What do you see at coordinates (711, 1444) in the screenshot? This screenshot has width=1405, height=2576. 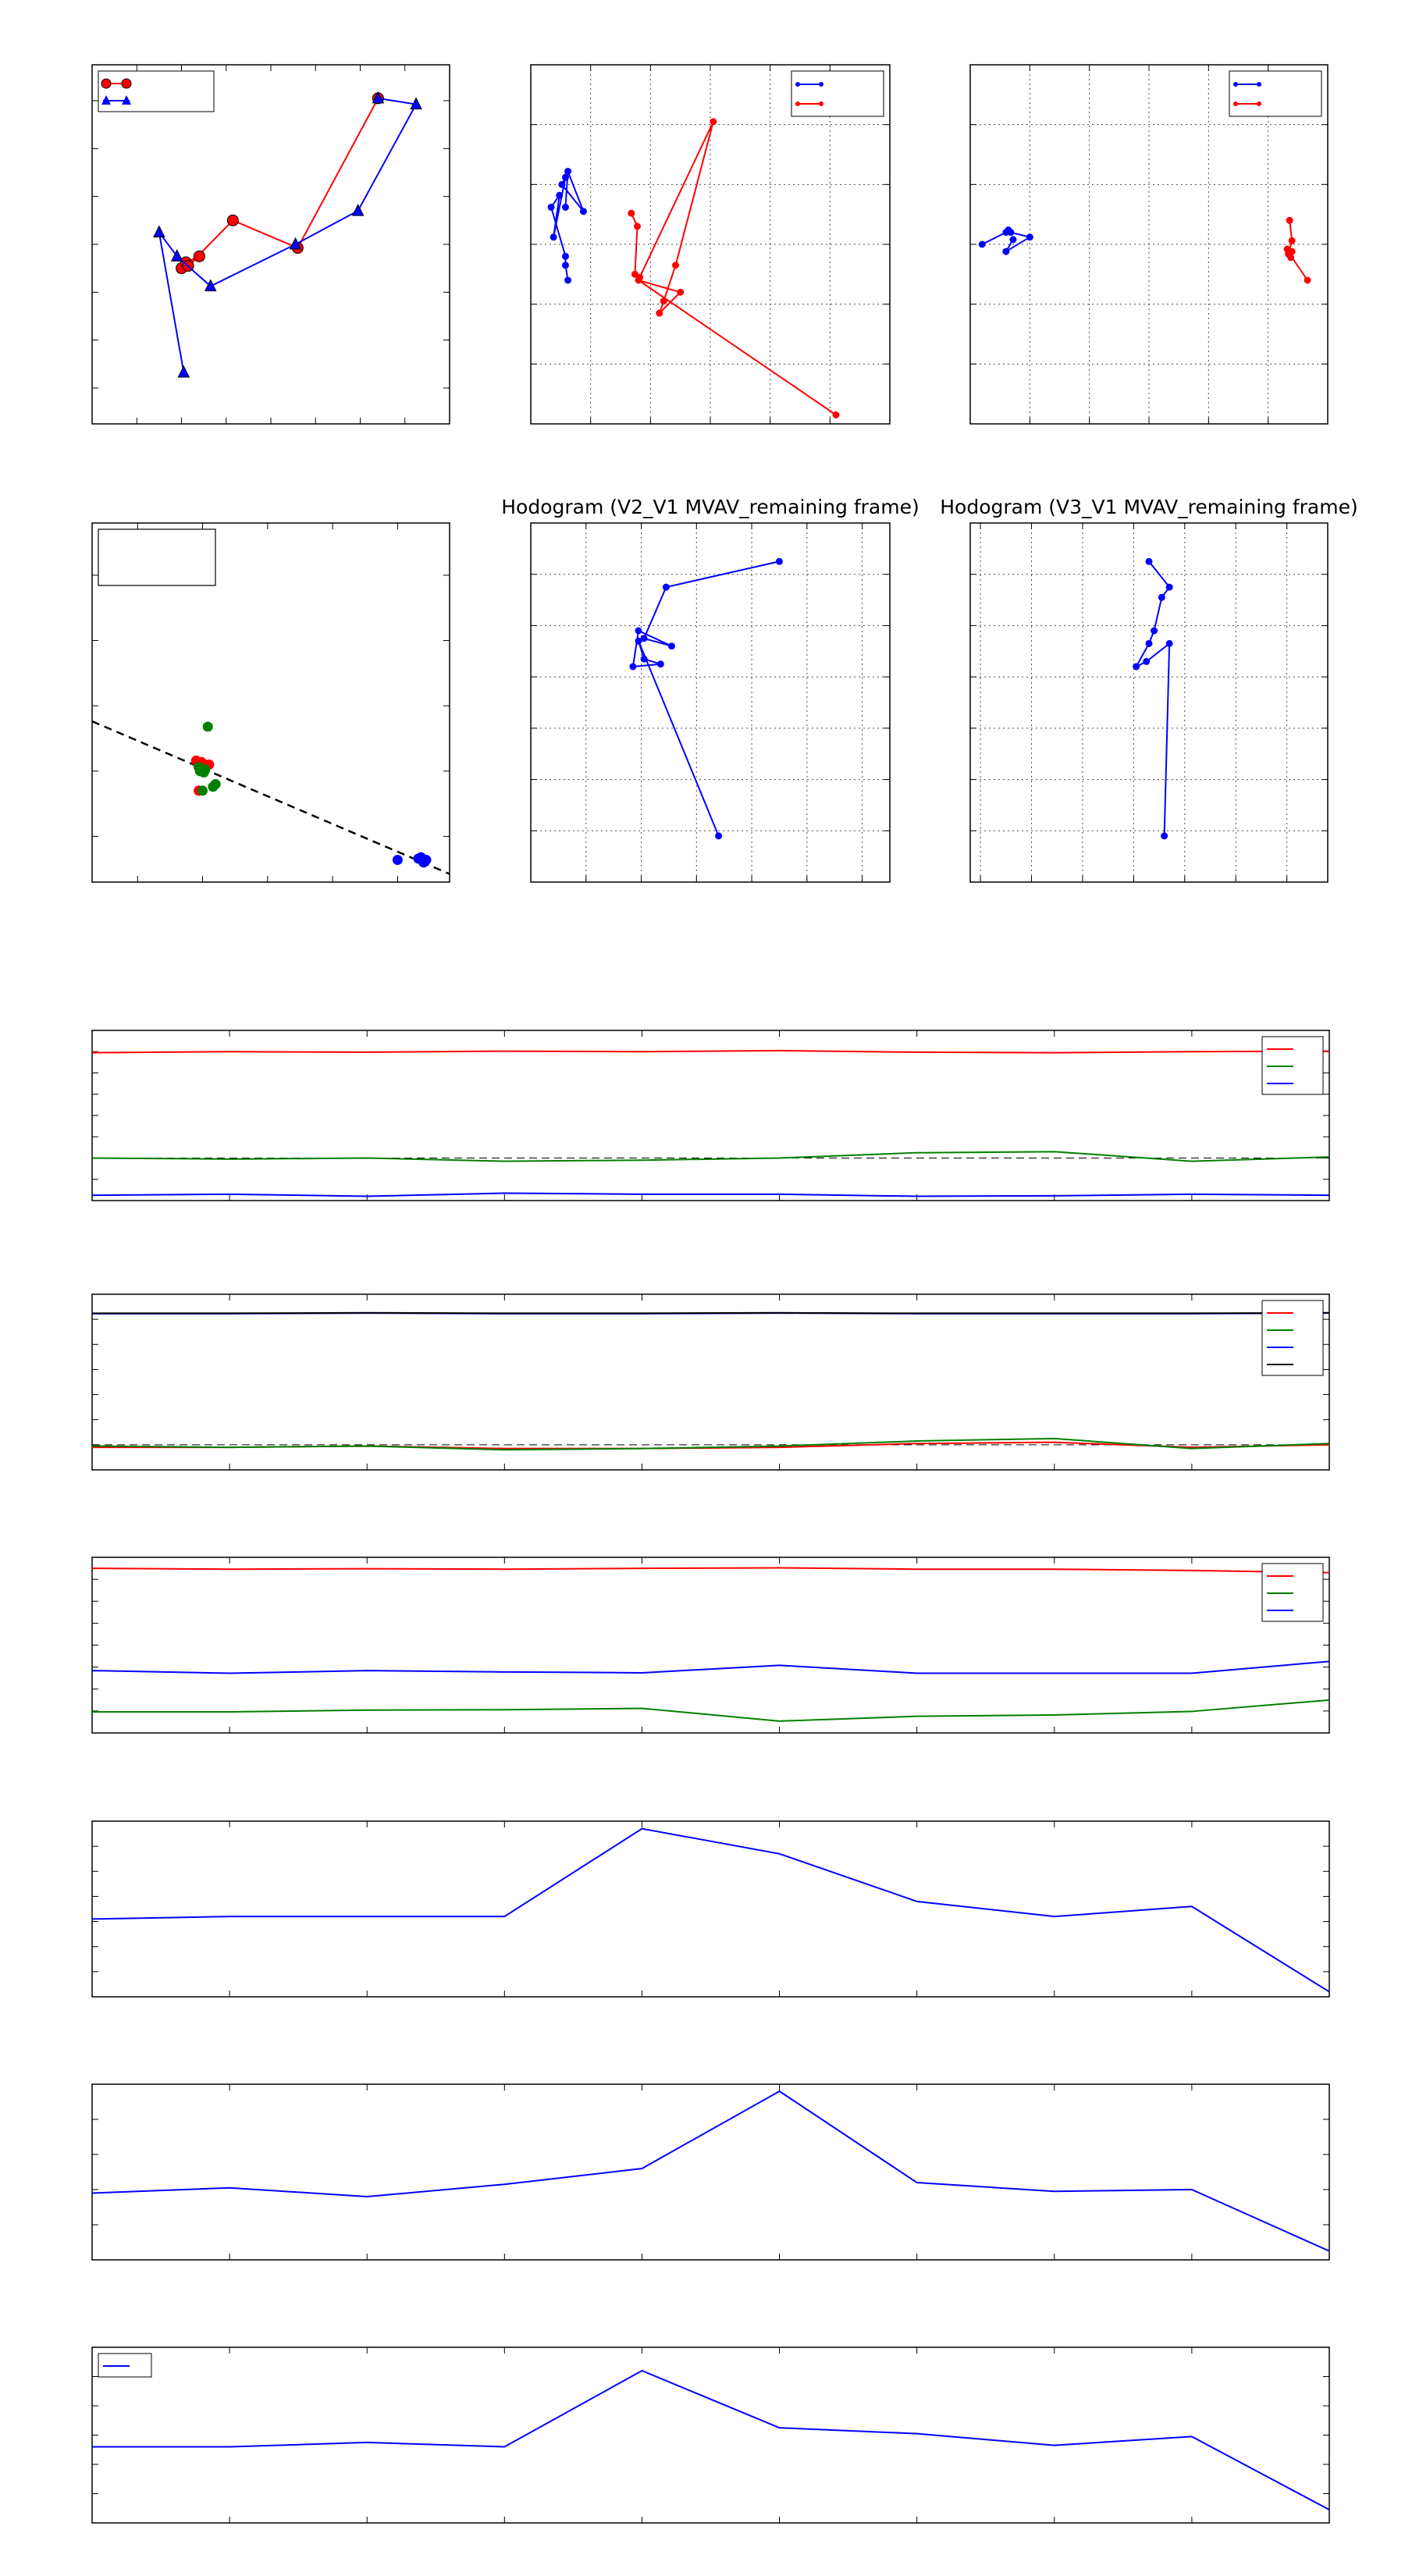 I see `series-by-line` at bounding box center [711, 1444].